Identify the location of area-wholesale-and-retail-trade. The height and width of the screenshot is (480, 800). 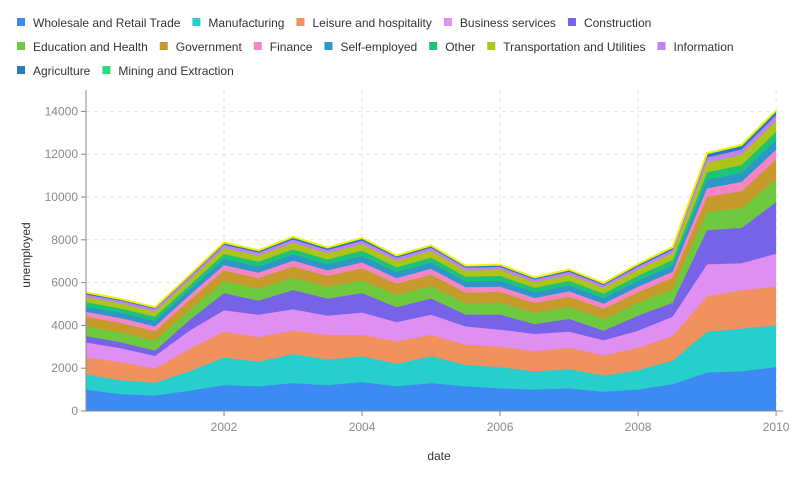
(431, 389).